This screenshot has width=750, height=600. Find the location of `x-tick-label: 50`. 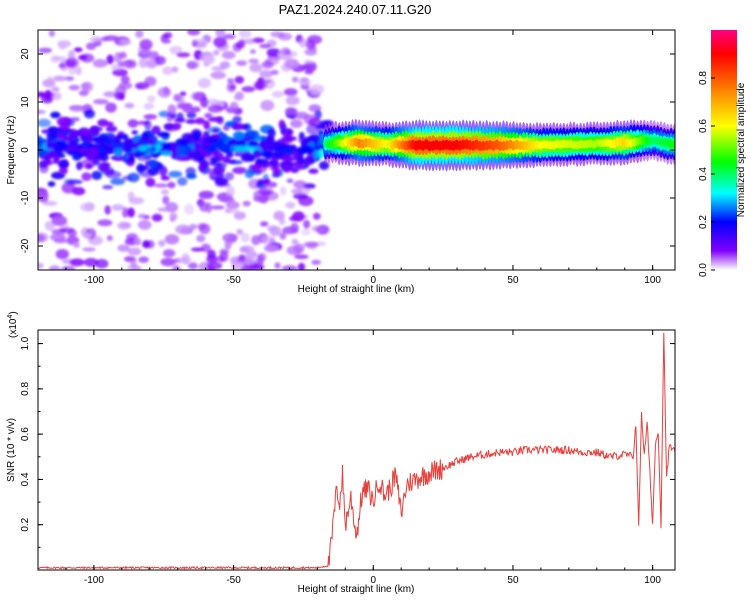

x-tick-label: 50 is located at coordinates (513, 580).